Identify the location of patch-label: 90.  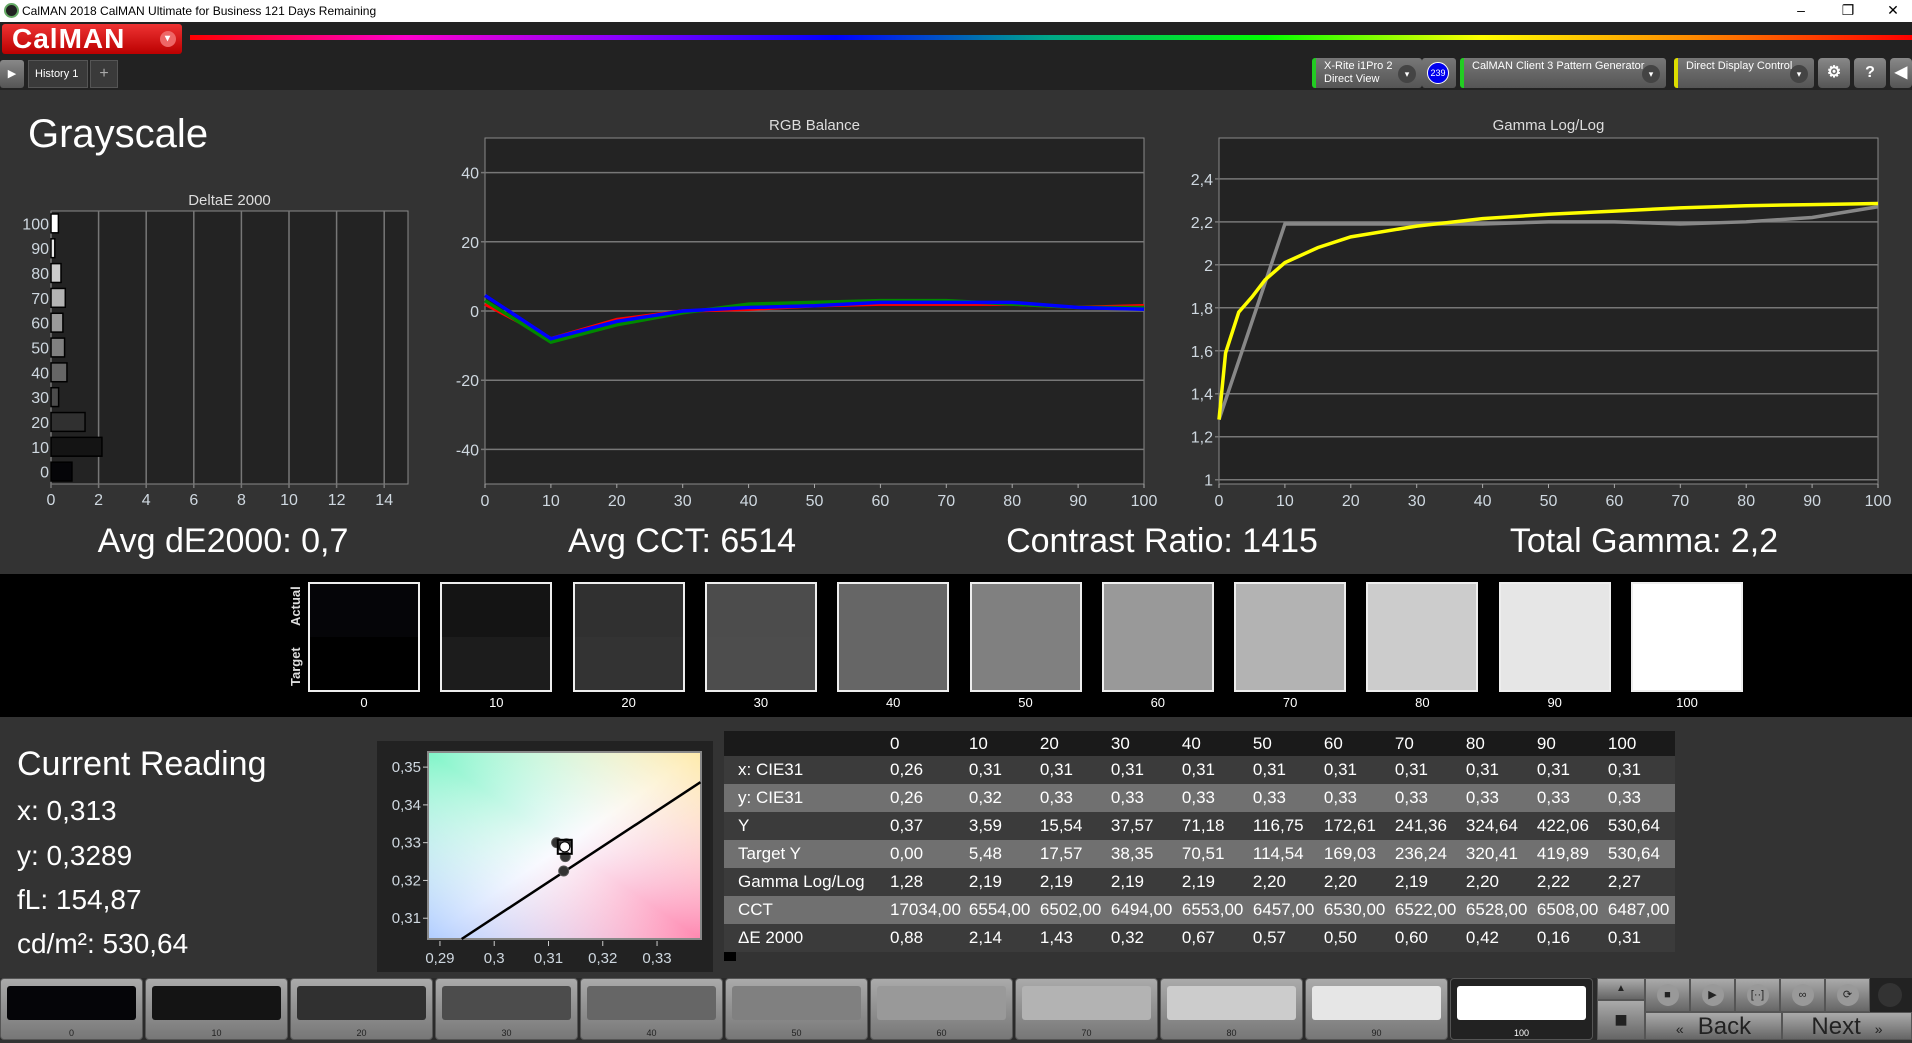
(1376, 1033).